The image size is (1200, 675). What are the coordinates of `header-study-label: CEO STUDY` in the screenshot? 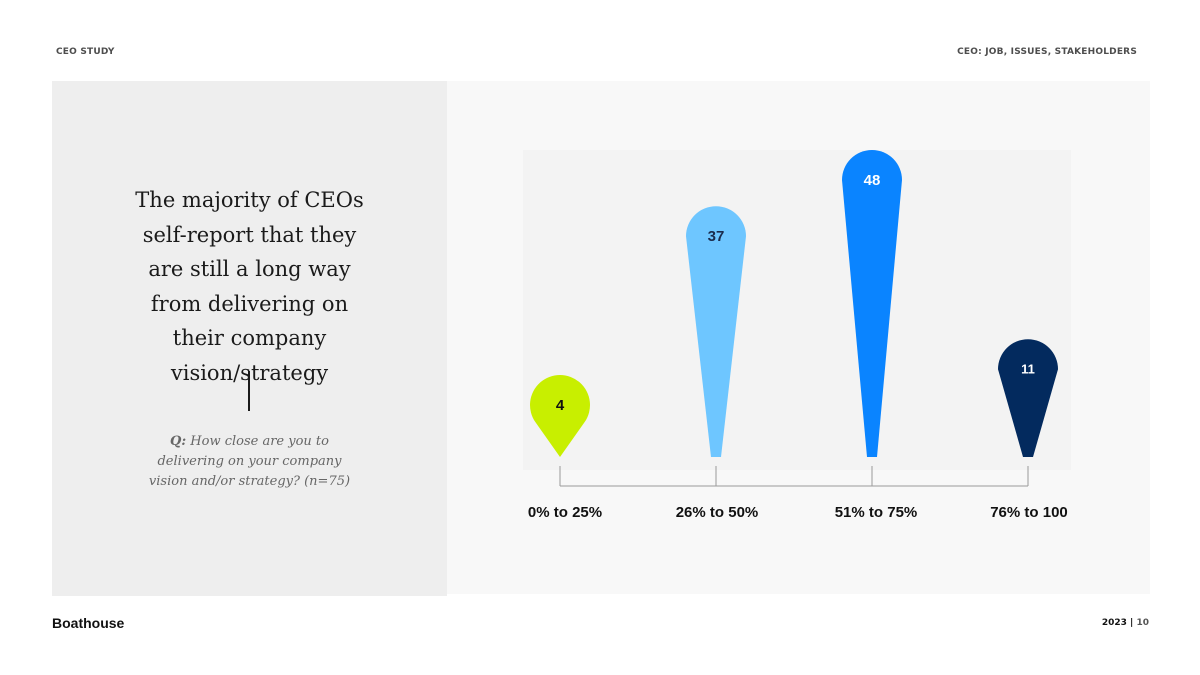 It's located at (85, 52).